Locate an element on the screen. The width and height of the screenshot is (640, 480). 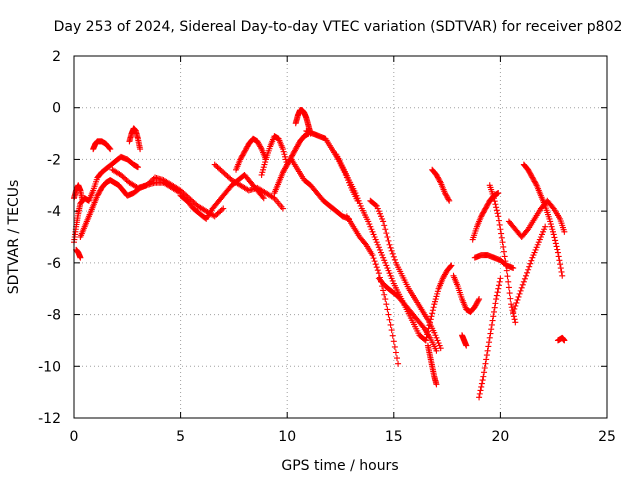
y-tick-label: -6 is located at coordinates (54, 264).